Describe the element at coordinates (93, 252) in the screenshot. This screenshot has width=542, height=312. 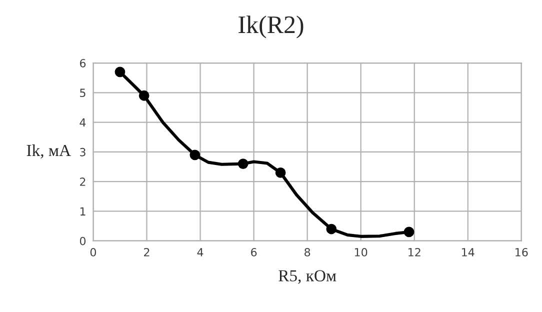
I see `x-tick-label: 0` at that location.